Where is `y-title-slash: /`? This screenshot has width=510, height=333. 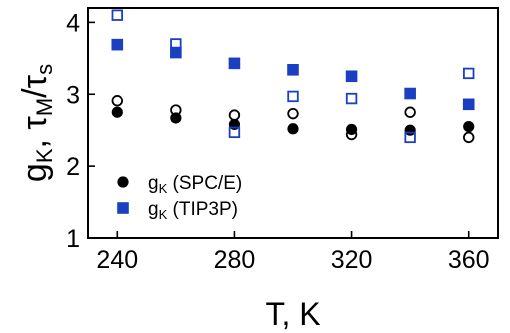
y-title-slash: / is located at coordinates (35, 93).